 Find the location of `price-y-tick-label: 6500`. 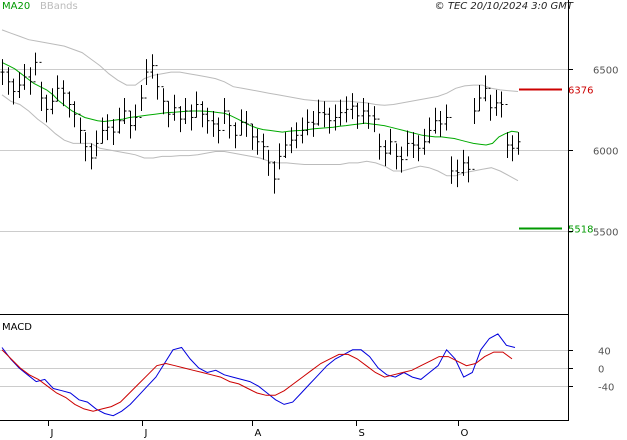

price-y-tick-label: 6500 is located at coordinates (605, 71).